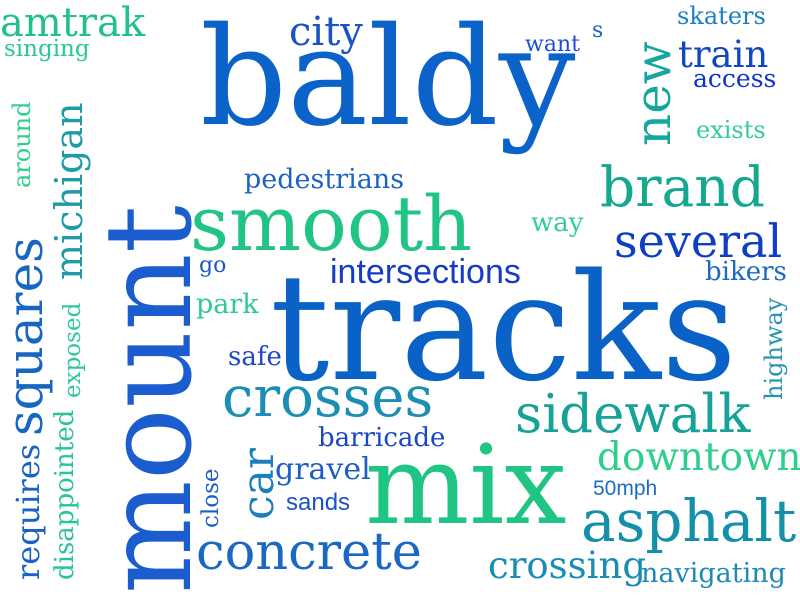 This screenshot has width=800, height=600. Describe the element at coordinates (698, 457) in the screenshot. I see `word-downtown: downtown` at that location.